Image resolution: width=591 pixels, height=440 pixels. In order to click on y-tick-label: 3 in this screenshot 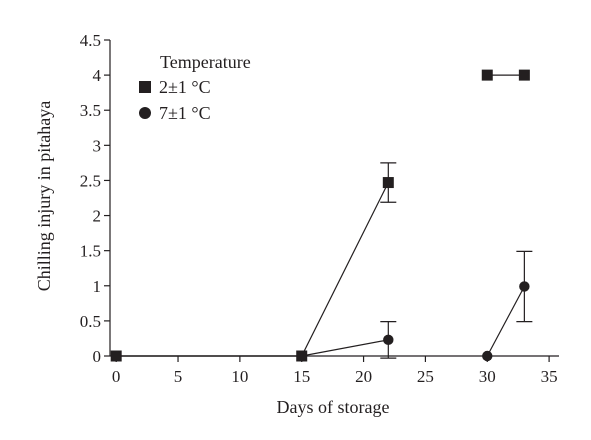, I will do `click(97, 145)`.